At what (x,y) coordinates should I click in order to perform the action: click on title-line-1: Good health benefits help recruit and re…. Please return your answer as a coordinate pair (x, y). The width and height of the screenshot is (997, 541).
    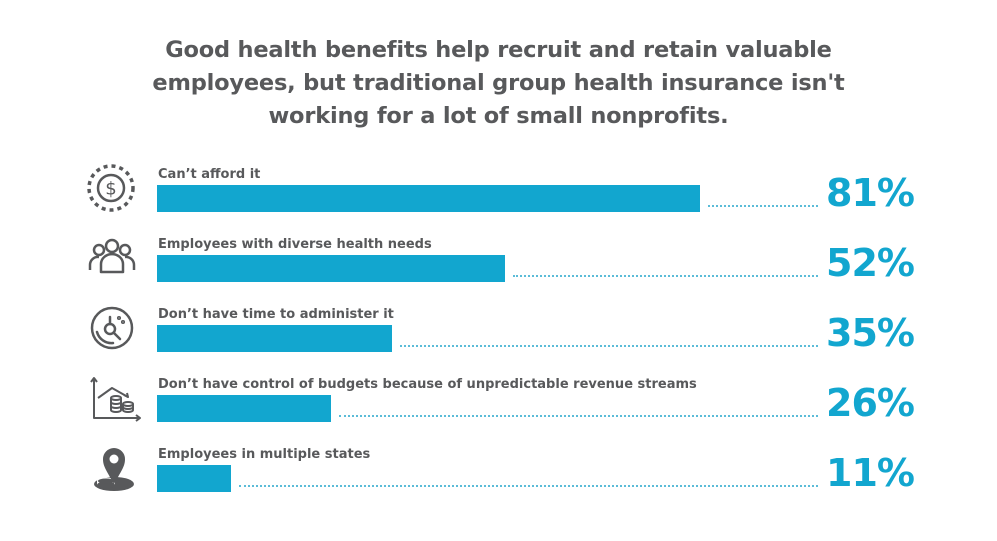
    Looking at the image, I should click on (498, 50).